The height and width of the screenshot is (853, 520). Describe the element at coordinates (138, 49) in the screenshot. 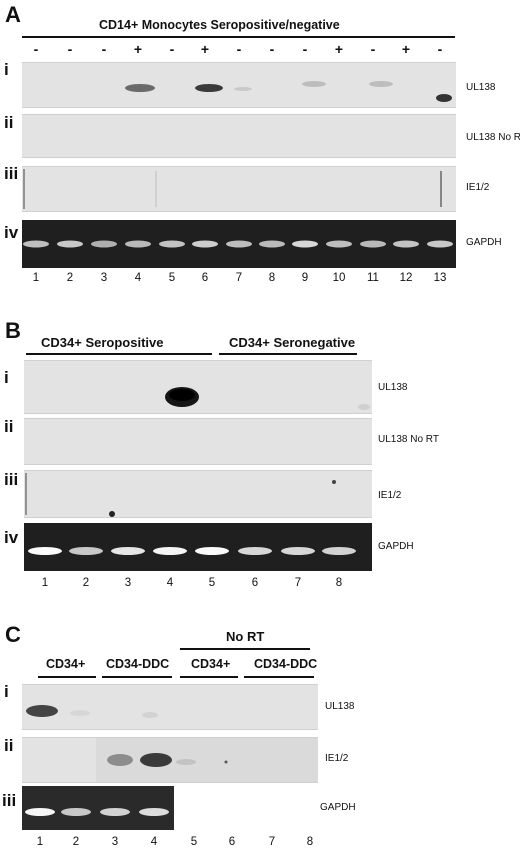

I see `panel-a-sign-lane-4: +` at that location.